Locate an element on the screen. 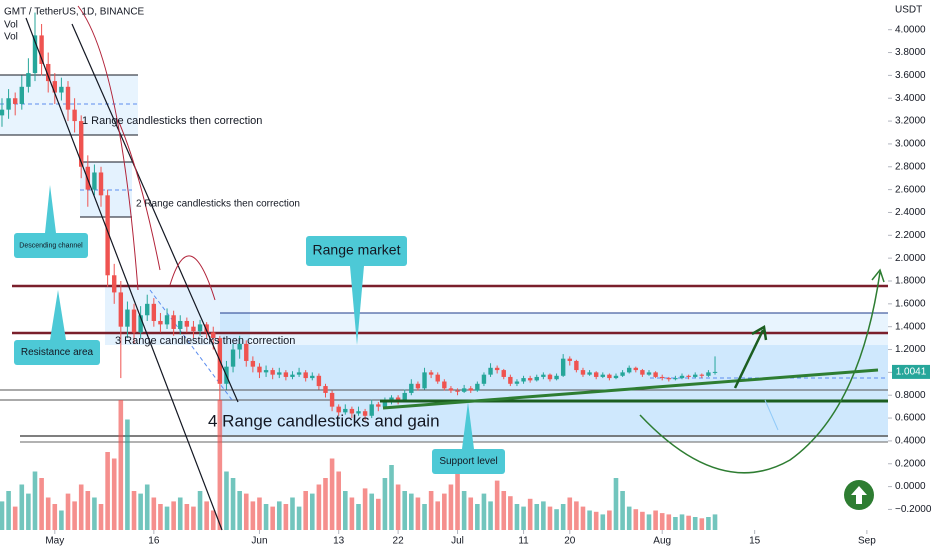 The height and width of the screenshot is (550, 932). y-tick-label: 0.8000 is located at coordinates (910, 395).